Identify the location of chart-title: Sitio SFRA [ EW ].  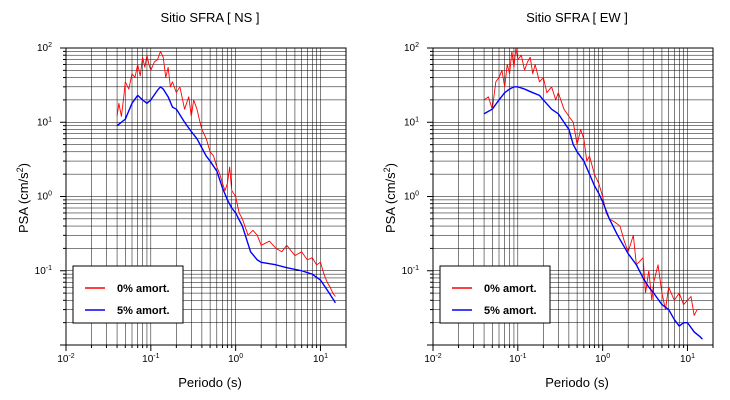
(577, 17).